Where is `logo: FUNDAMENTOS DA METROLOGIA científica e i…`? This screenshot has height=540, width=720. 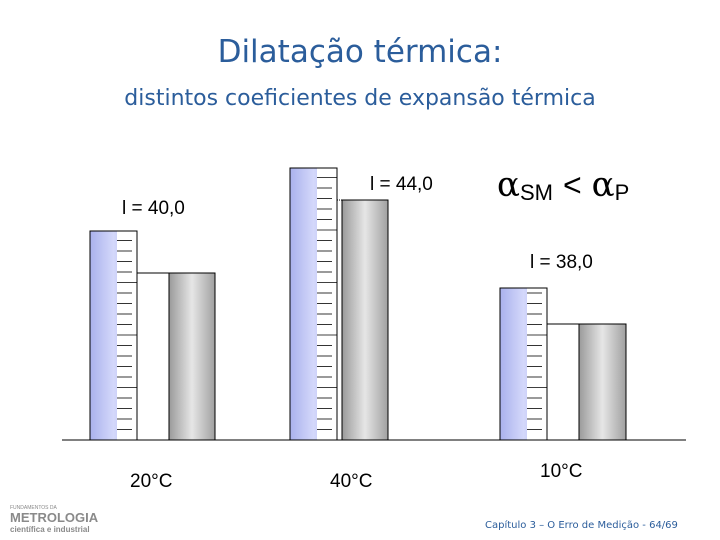
logo: FUNDAMENTOS DA METROLOGIA científica e i… is located at coordinates (54, 519).